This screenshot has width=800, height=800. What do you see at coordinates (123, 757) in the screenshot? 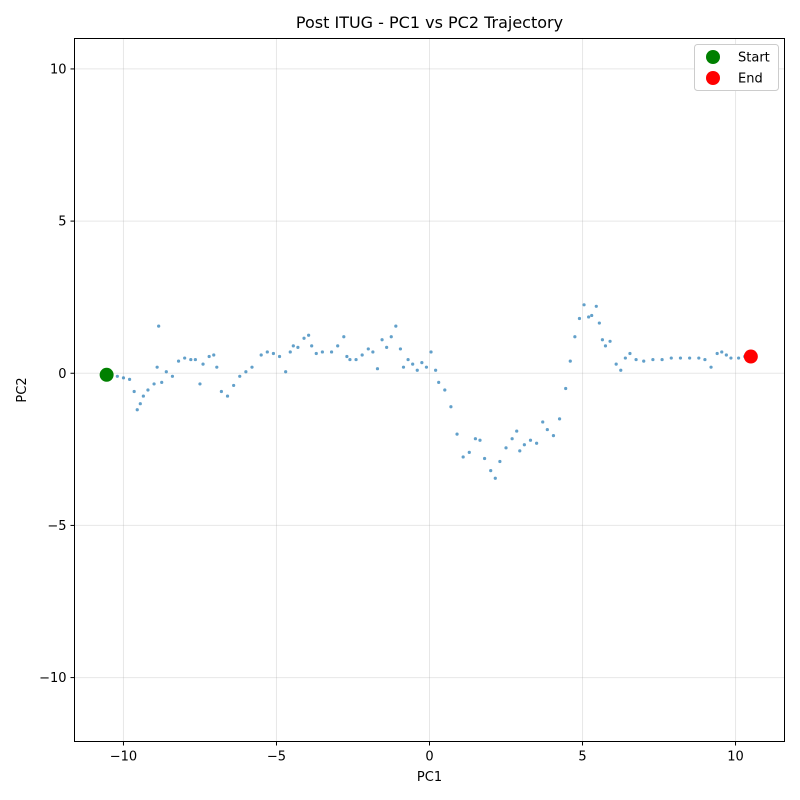
I see `x-tick-label: −10` at bounding box center [123, 757].